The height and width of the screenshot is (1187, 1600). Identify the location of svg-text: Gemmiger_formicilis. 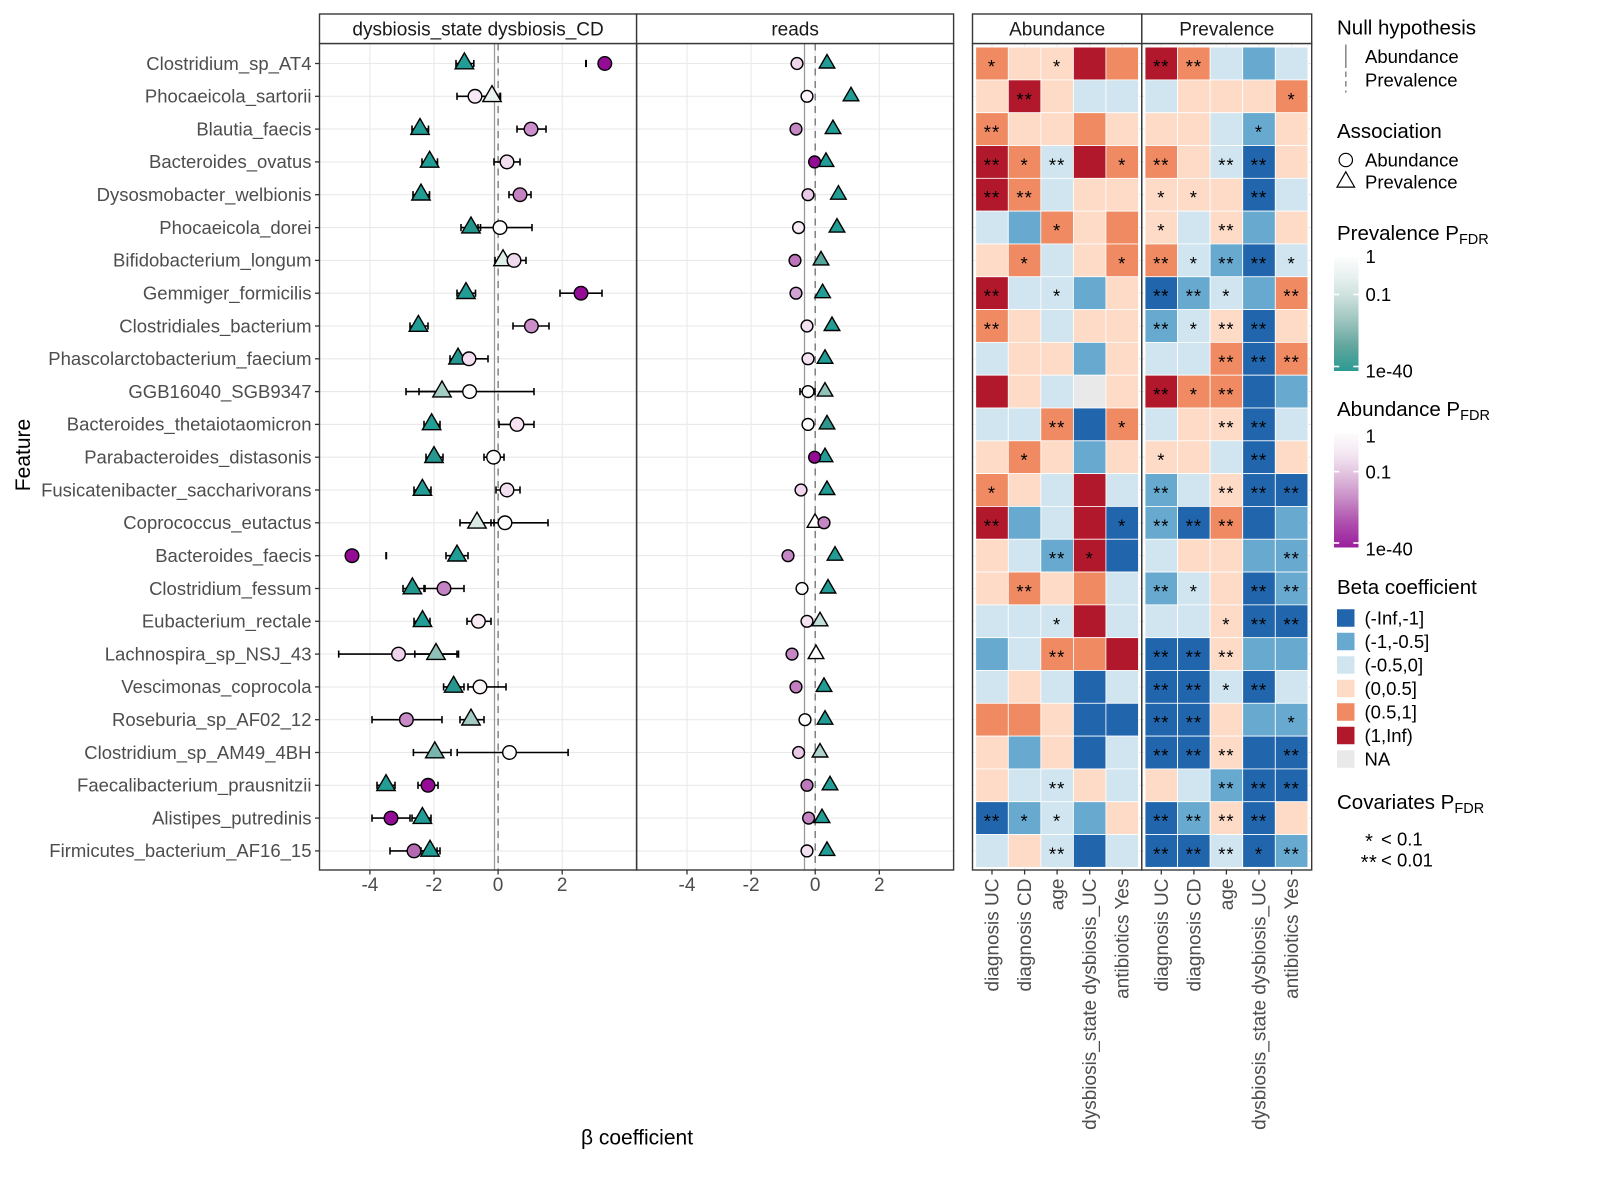
(227, 294).